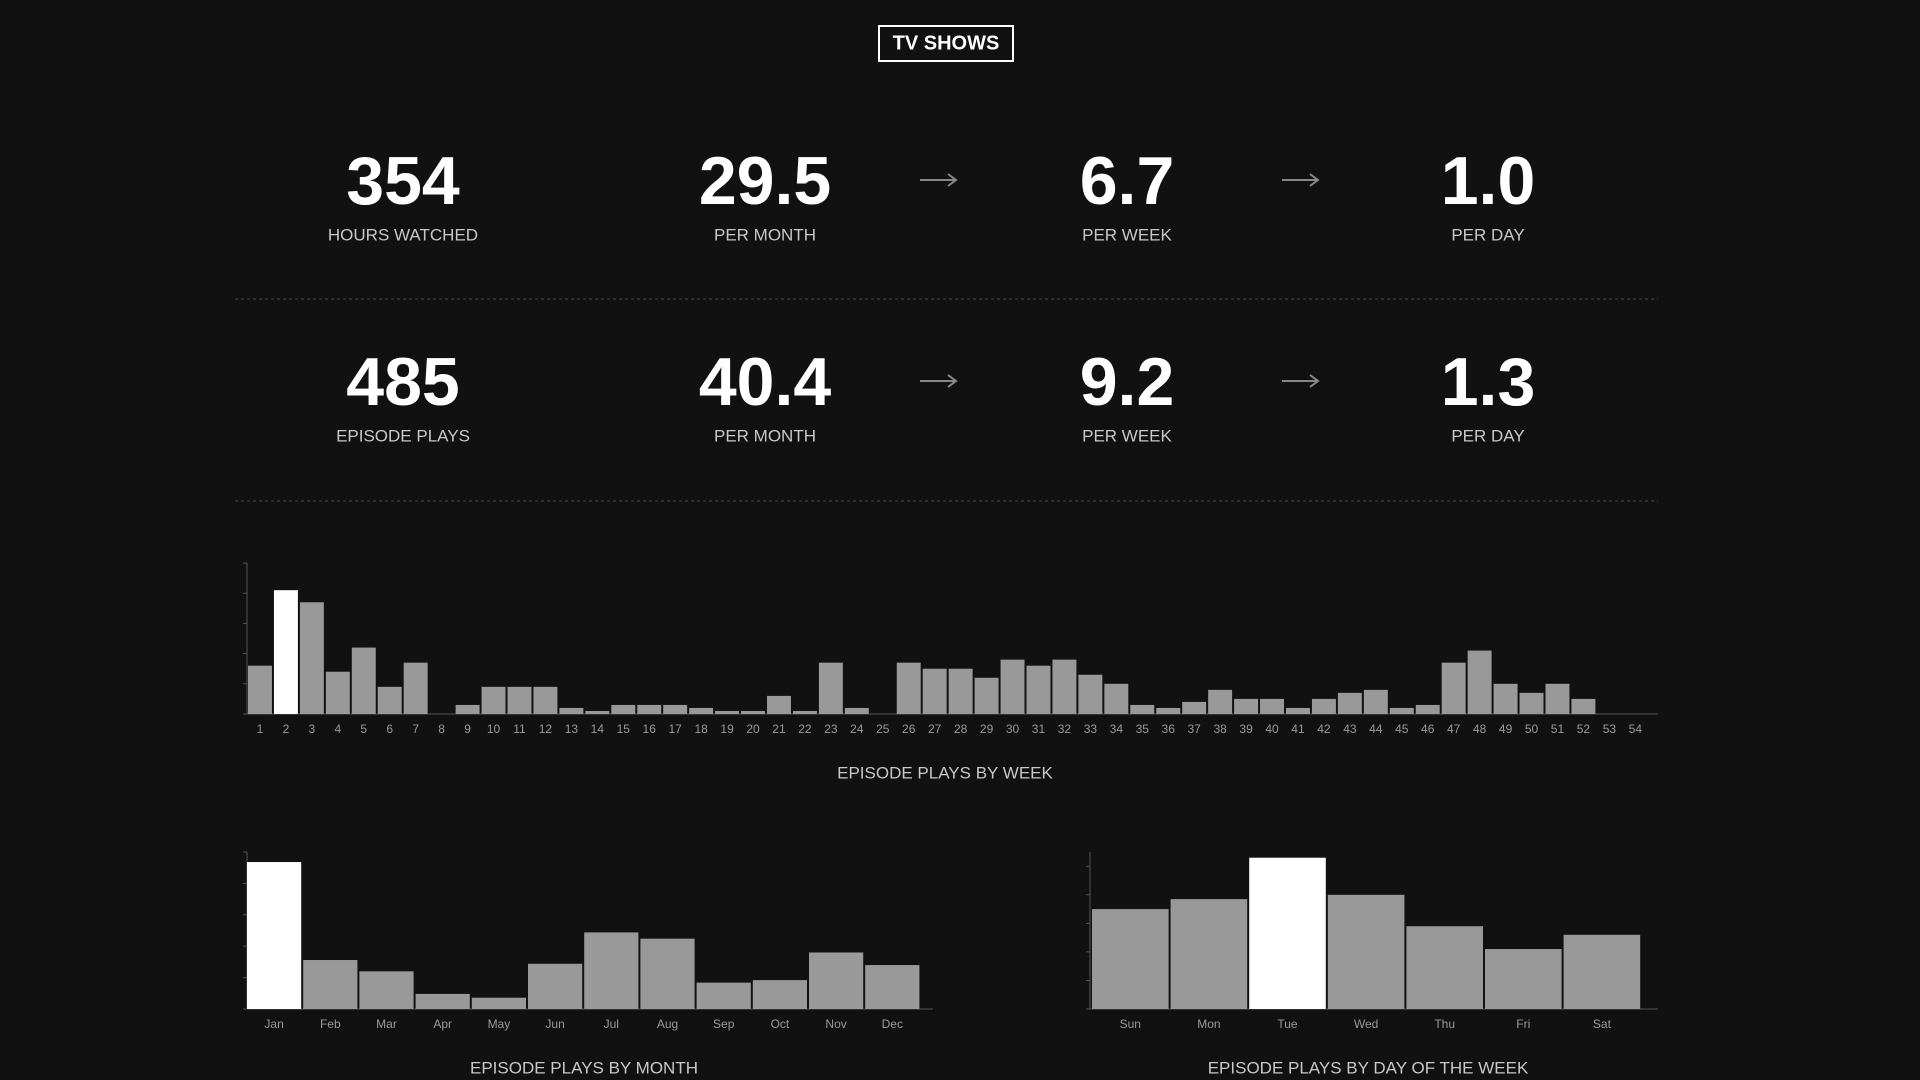 This screenshot has width=1920, height=1080. I want to click on x-tick-label: 48, so click(1480, 729).